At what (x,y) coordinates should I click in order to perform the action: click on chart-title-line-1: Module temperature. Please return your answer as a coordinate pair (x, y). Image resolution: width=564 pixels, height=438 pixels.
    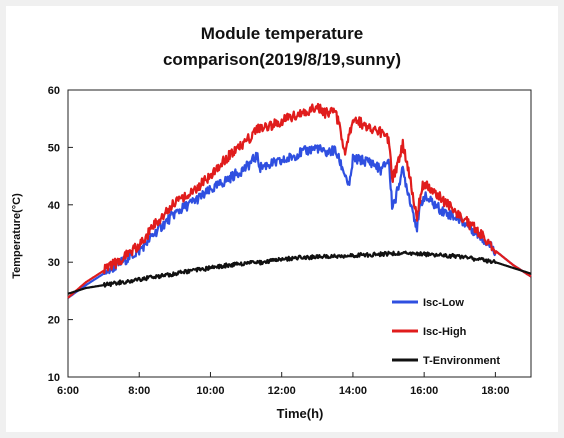
    Looking at the image, I should click on (282, 33).